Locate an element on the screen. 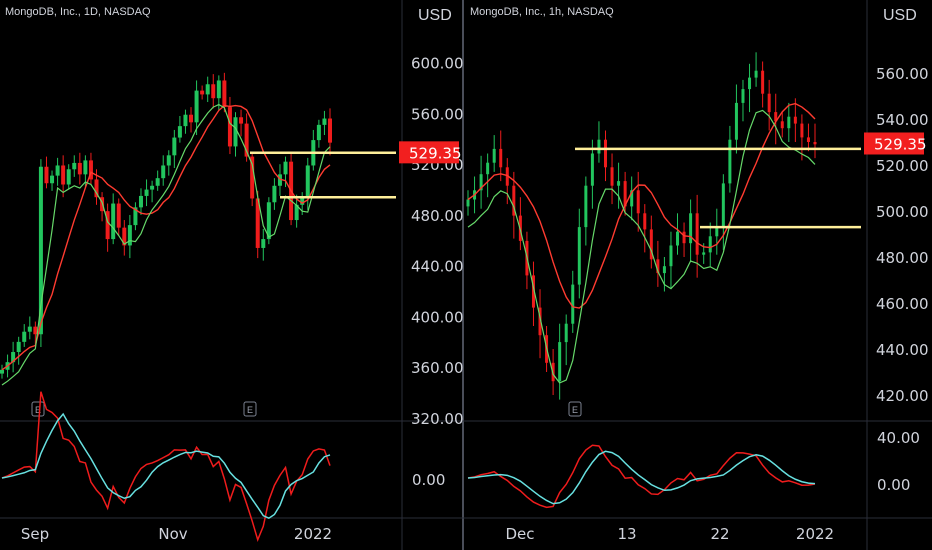 This screenshot has height=550, width=932. y-tick-label: 320.00 is located at coordinates (437, 419).